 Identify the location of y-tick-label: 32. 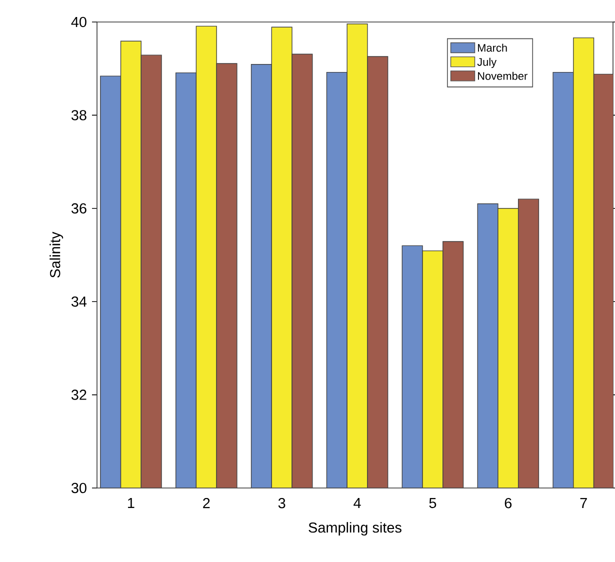
(78, 395).